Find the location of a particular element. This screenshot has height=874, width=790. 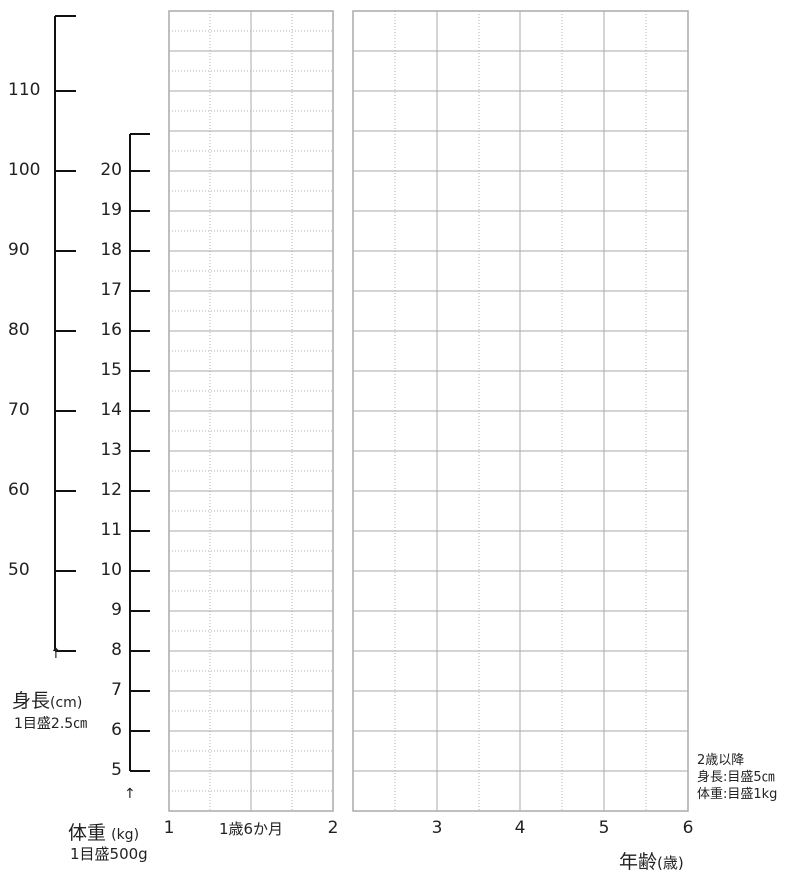

weight-arrow-icon: ↑ is located at coordinates (130, 794).